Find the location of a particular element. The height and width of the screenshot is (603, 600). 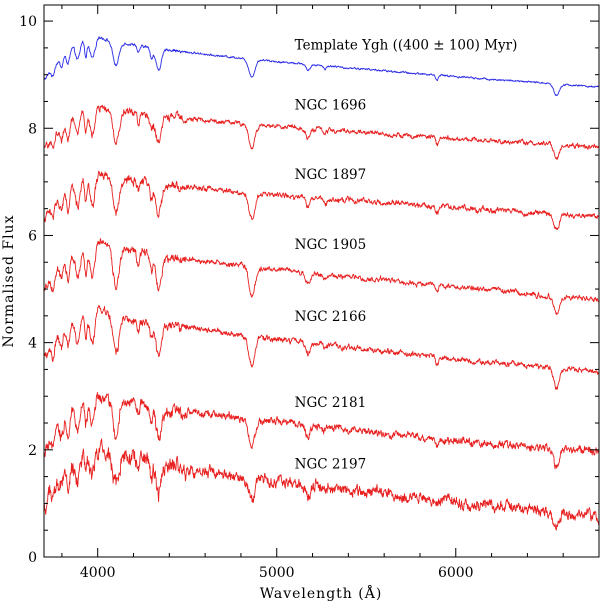

spectrum-label: NGC 2197 is located at coordinates (331, 465).